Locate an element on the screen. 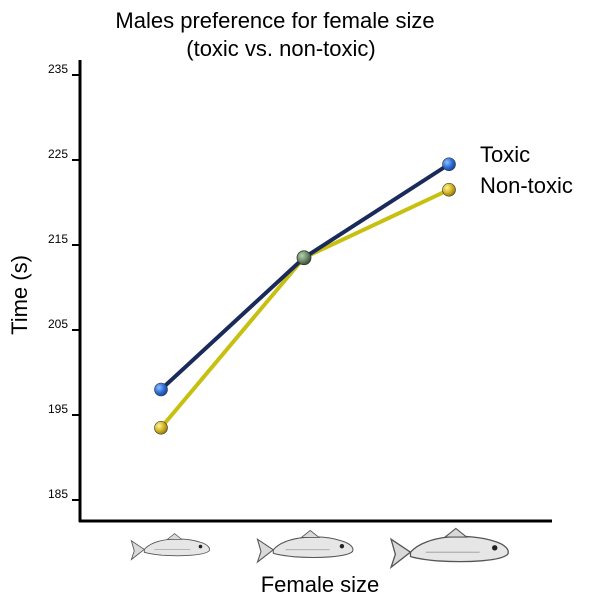 The height and width of the screenshot is (600, 593). legend-label-toxic: Toxic is located at coordinates (505, 154).